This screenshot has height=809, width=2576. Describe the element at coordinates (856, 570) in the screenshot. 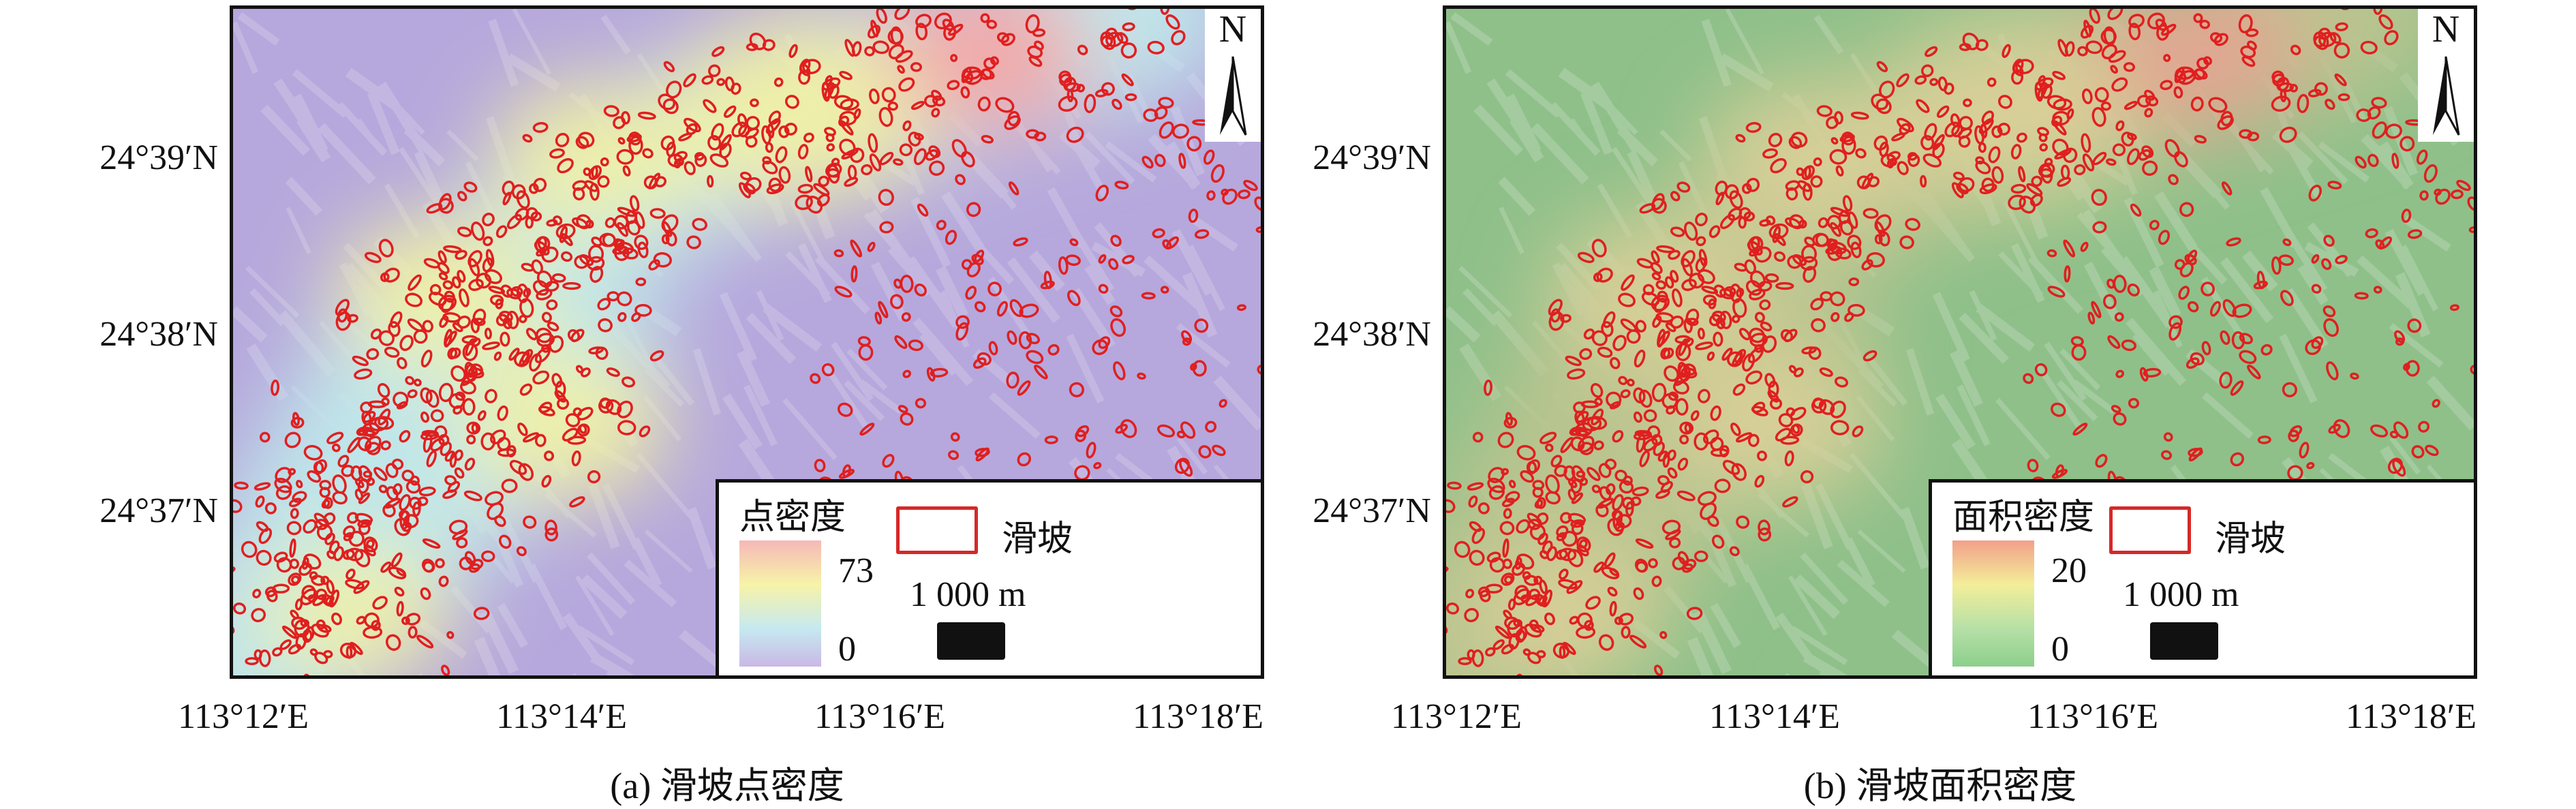

I see `legend-max: 73` at that location.